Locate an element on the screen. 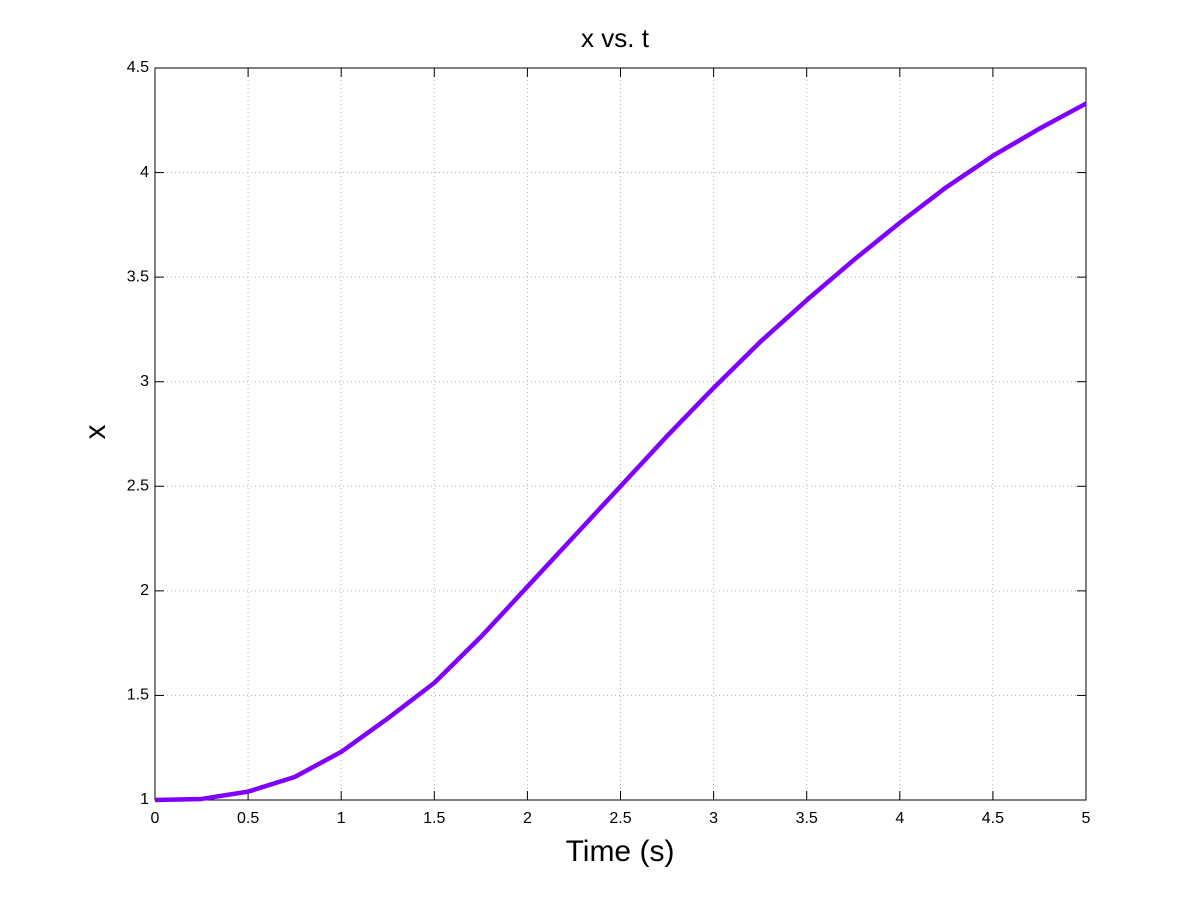 The height and width of the screenshot is (900, 1200). y-tick-label: 2.5 is located at coordinates (138, 486).